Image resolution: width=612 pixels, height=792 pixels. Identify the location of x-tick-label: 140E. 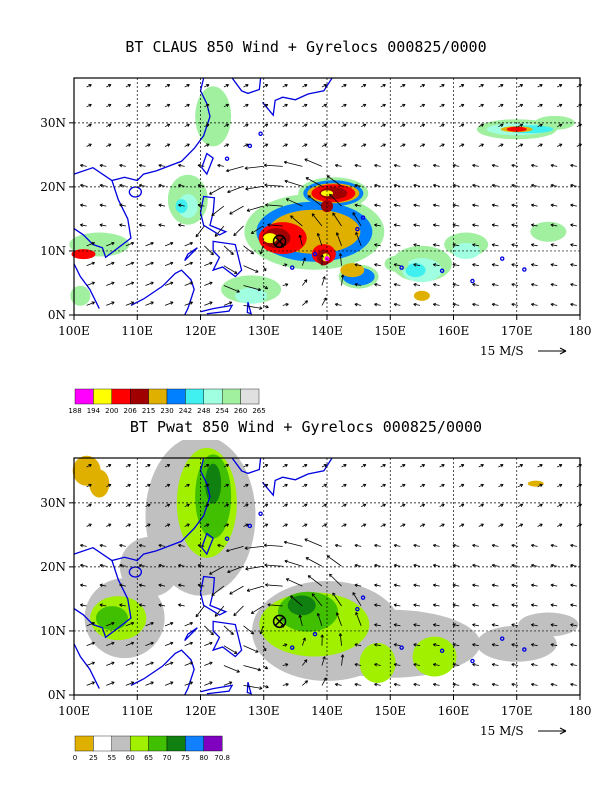
(327, 331).